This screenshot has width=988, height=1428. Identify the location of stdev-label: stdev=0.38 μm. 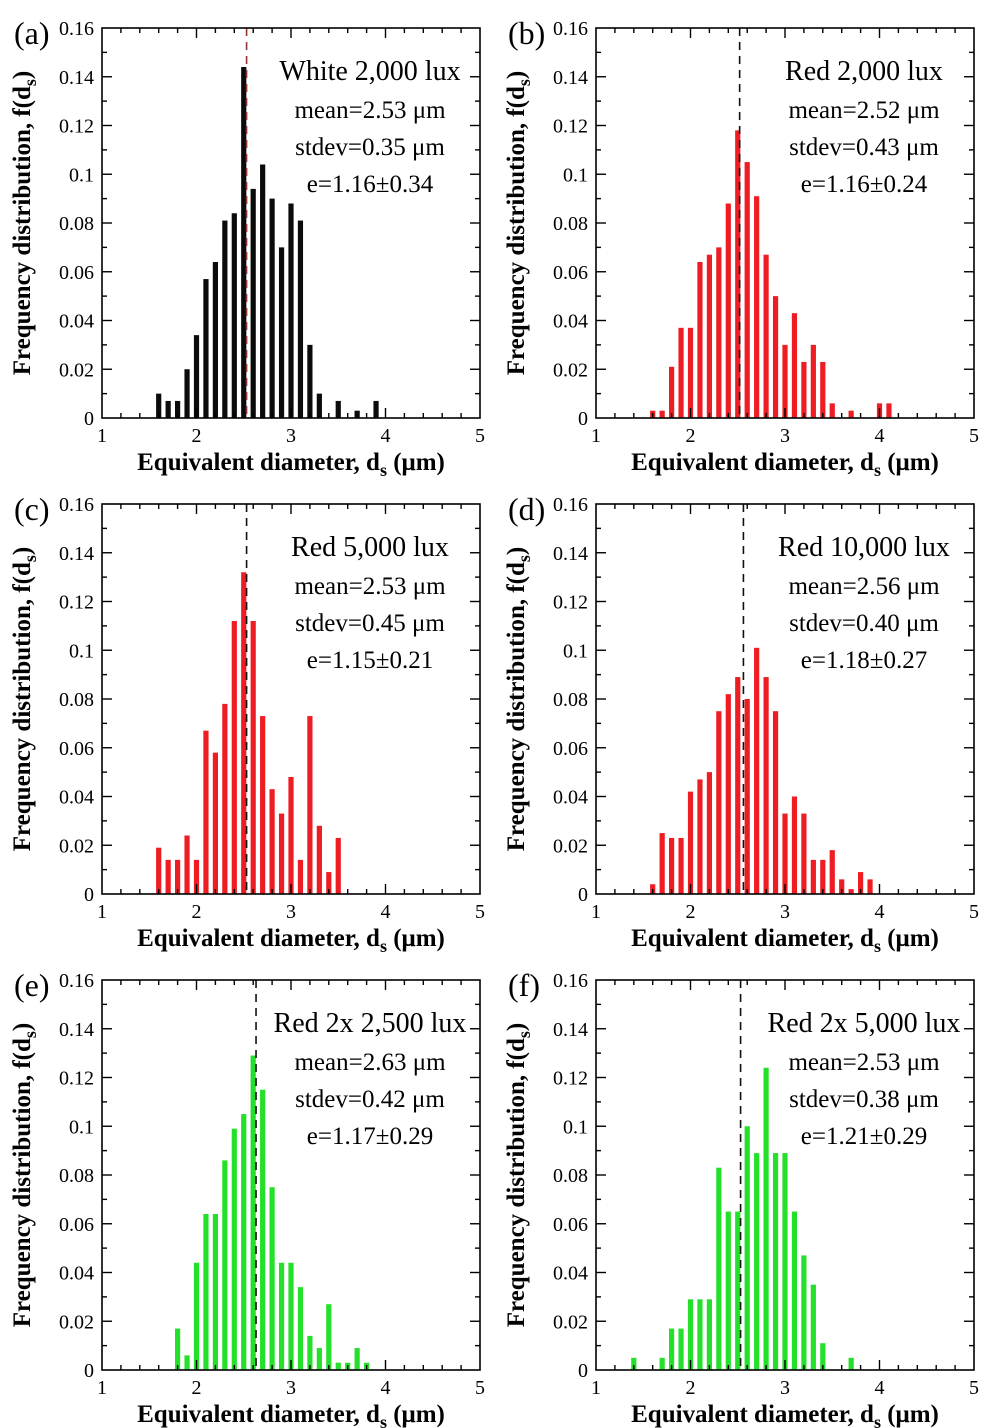
(864, 1099).